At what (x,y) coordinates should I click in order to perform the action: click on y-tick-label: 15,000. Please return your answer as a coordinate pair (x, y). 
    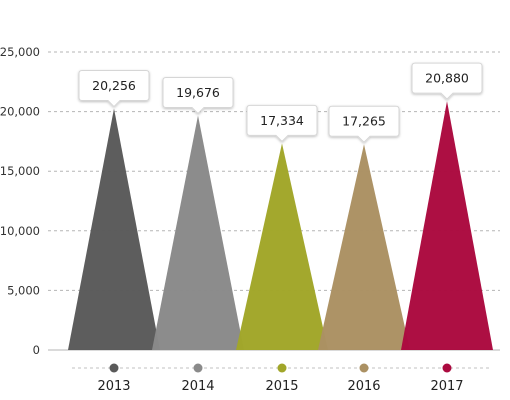
    Looking at the image, I should click on (20, 171).